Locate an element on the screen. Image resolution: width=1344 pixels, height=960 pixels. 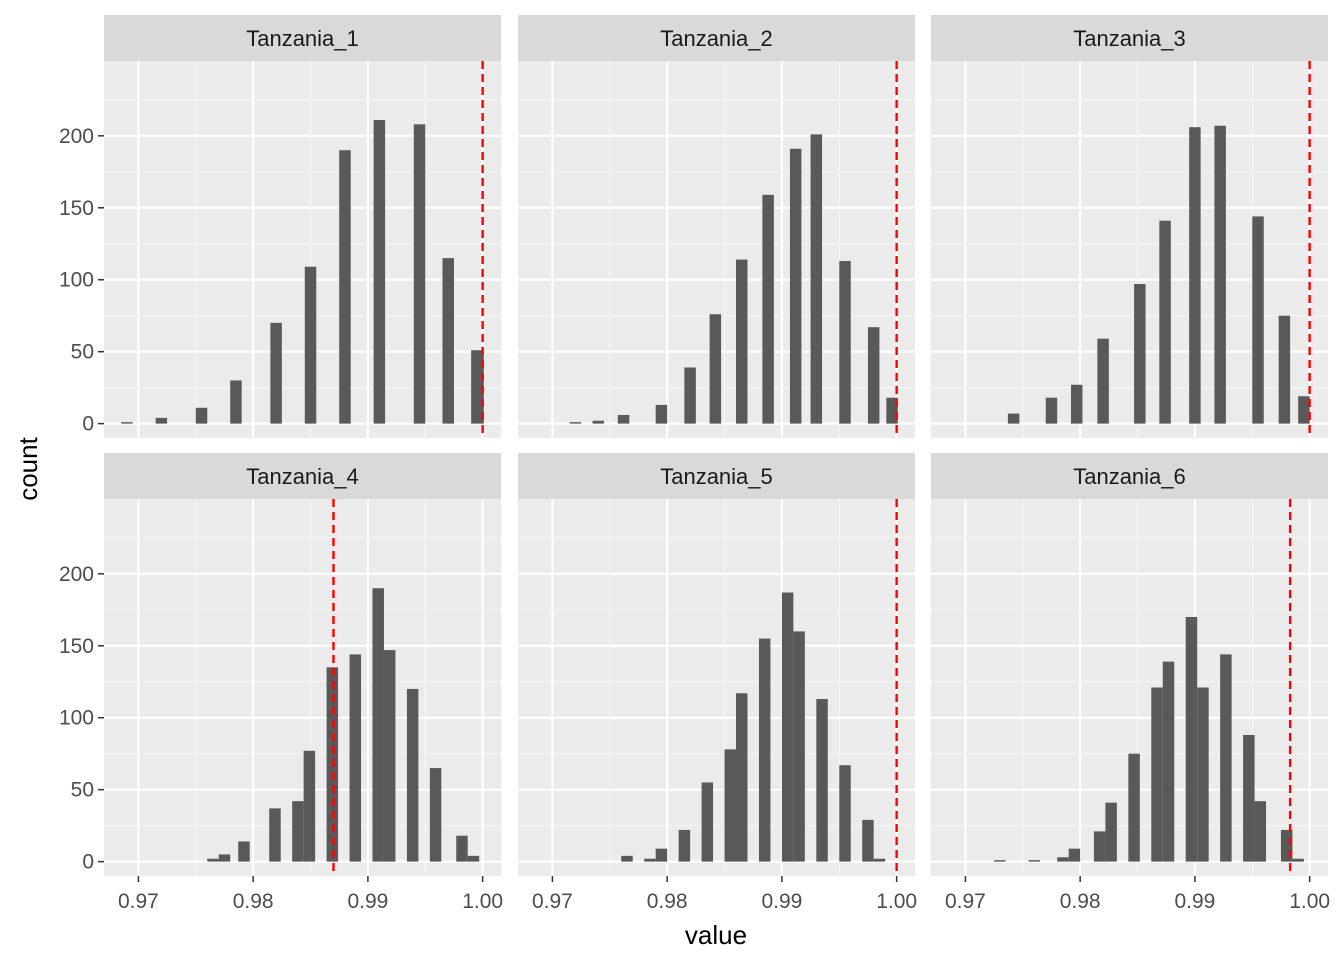
y-tick-label: 150 is located at coordinates (76, 208).